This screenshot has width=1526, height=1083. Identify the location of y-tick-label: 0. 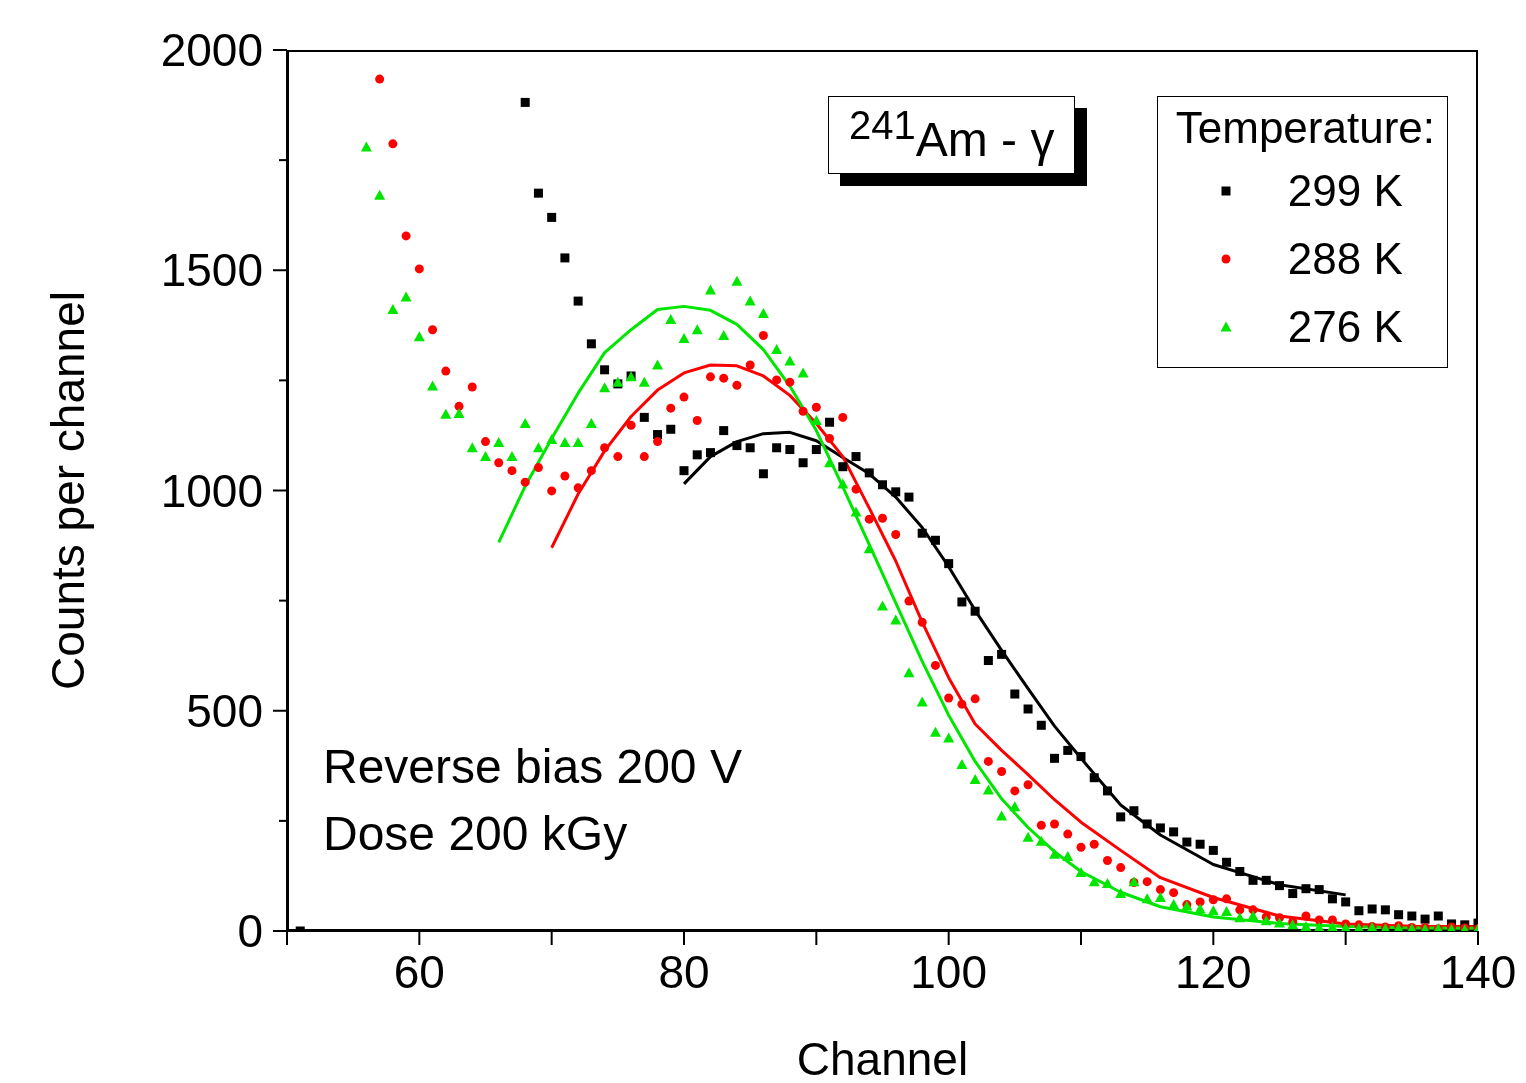
(250, 931).